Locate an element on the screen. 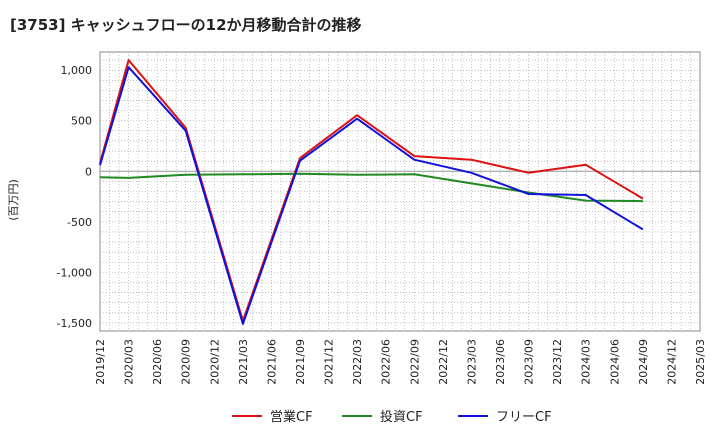 This screenshot has width=720, height=440. y-axis-label: (百万円) is located at coordinates (13, 200).